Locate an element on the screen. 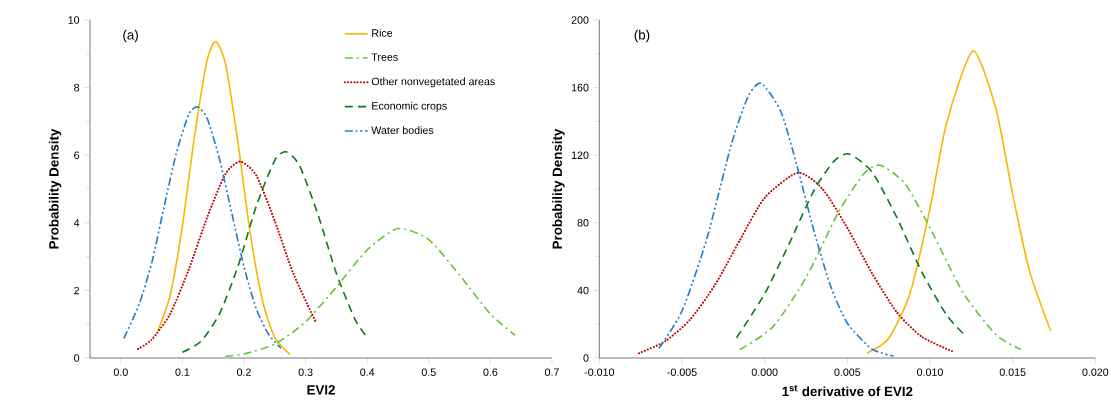 This screenshot has height=405, width=1111. x-tick-label: 0.5 is located at coordinates (428, 372).